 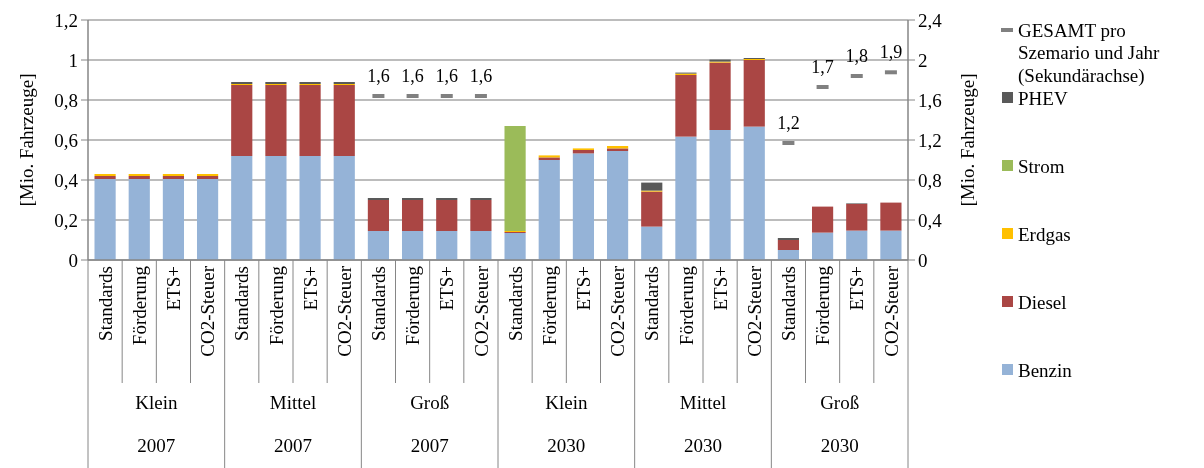 What do you see at coordinates (856, 56) in the screenshot?
I see `data-label: 1,8` at bounding box center [856, 56].